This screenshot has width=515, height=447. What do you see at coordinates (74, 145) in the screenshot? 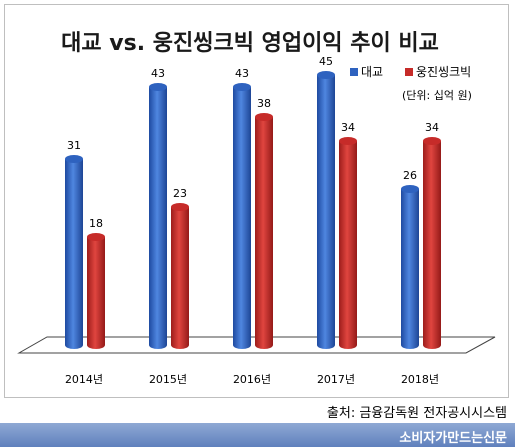
I see `value-label-daekyo-1: 31` at bounding box center [74, 145].